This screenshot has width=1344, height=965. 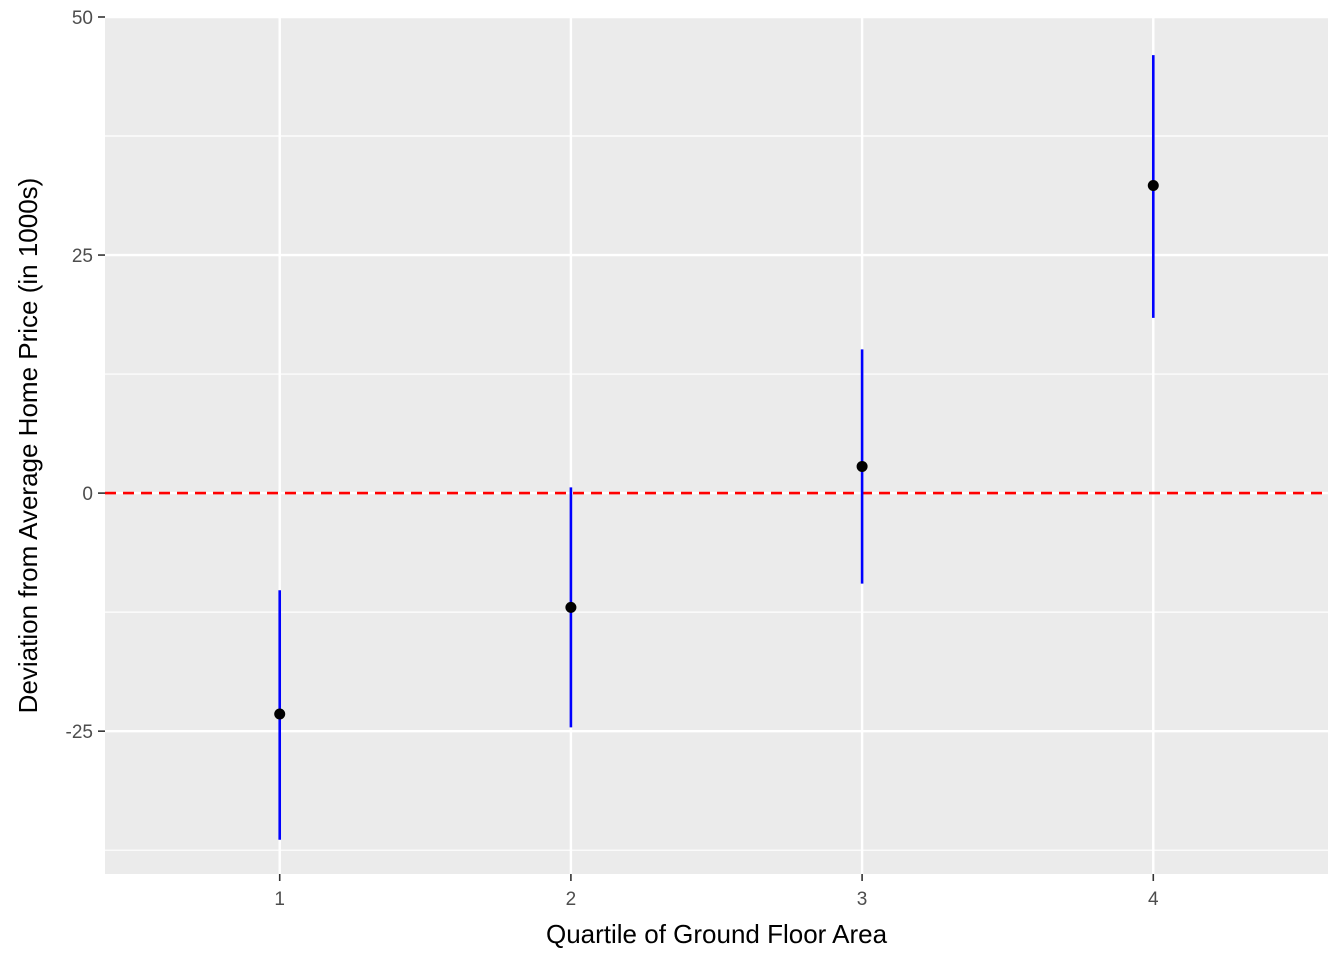 I want to click on x-tick-label: 2, so click(x=571, y=899).